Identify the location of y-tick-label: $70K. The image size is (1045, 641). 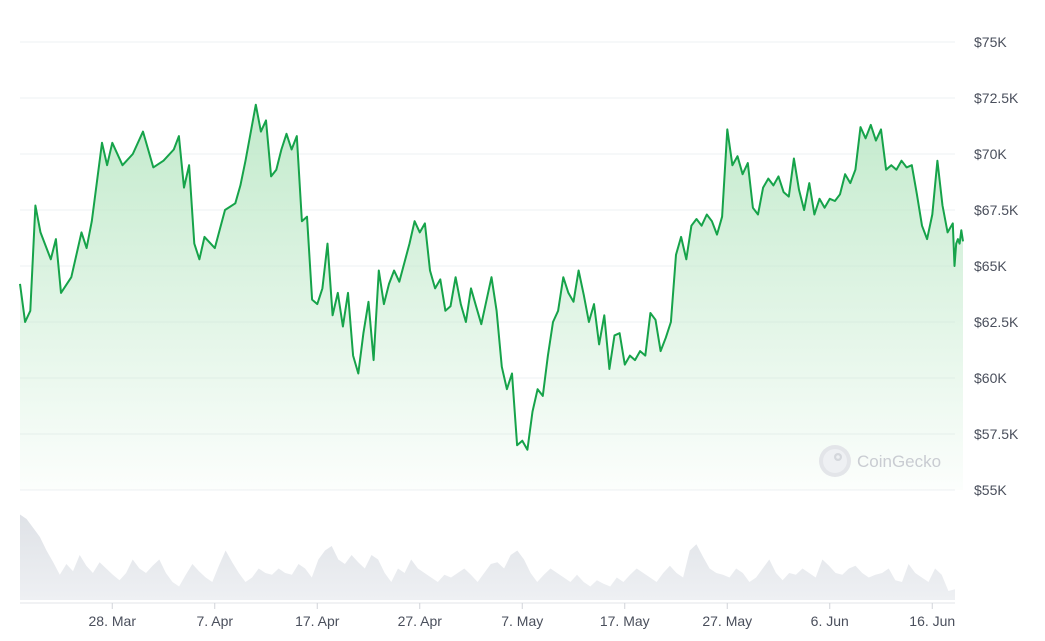
(990, 154).